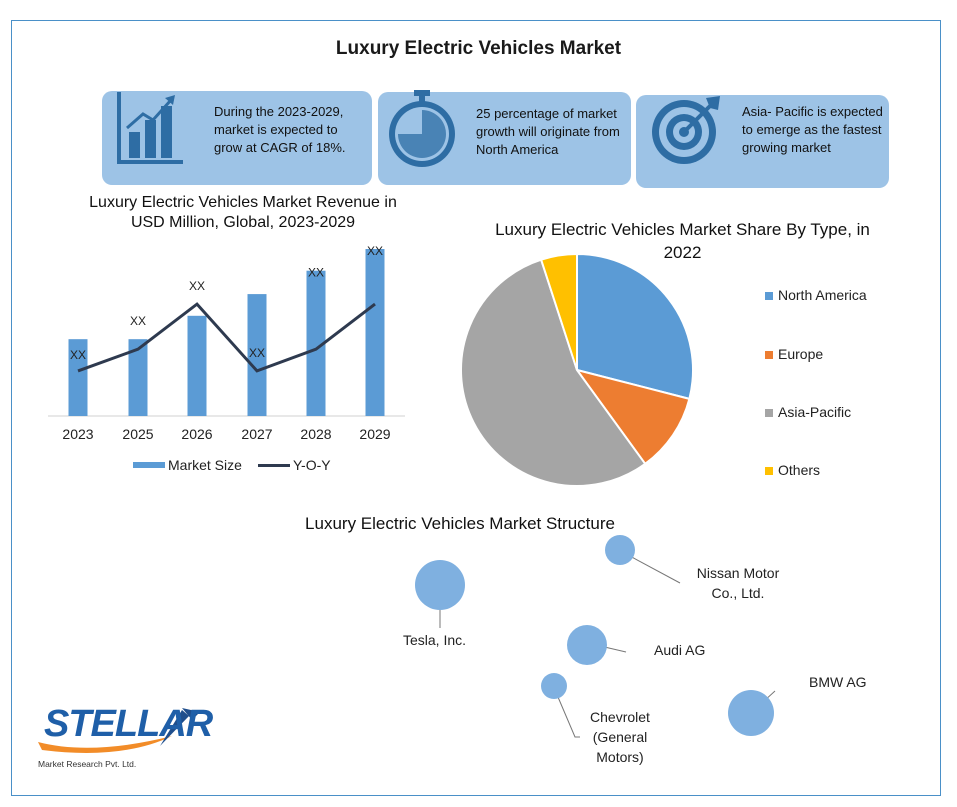 Image resolution: width=957 pixels, height=807 pixels. I want to click on pie-slice-others, so click(558, 311).